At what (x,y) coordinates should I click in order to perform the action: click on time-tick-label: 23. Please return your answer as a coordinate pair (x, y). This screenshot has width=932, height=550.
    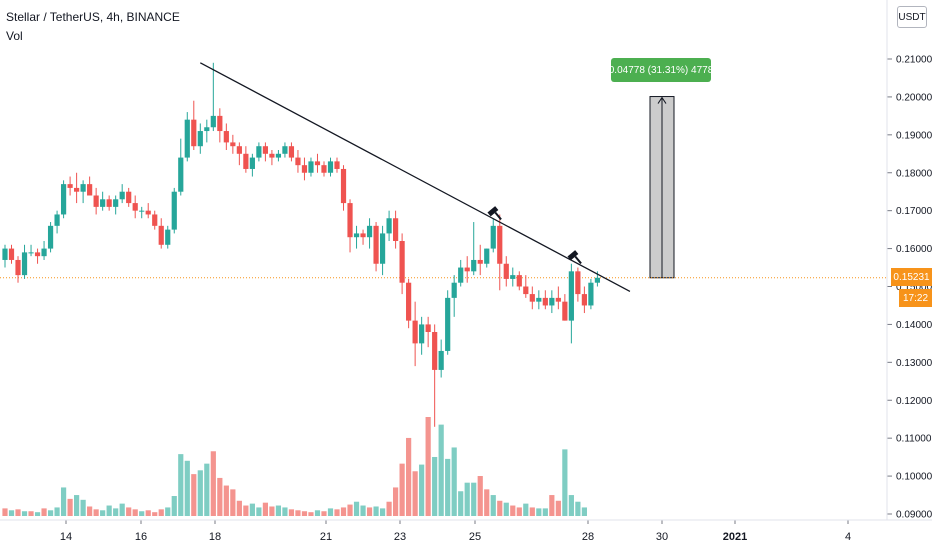
    Looking at the image, I should click on (400, 537).